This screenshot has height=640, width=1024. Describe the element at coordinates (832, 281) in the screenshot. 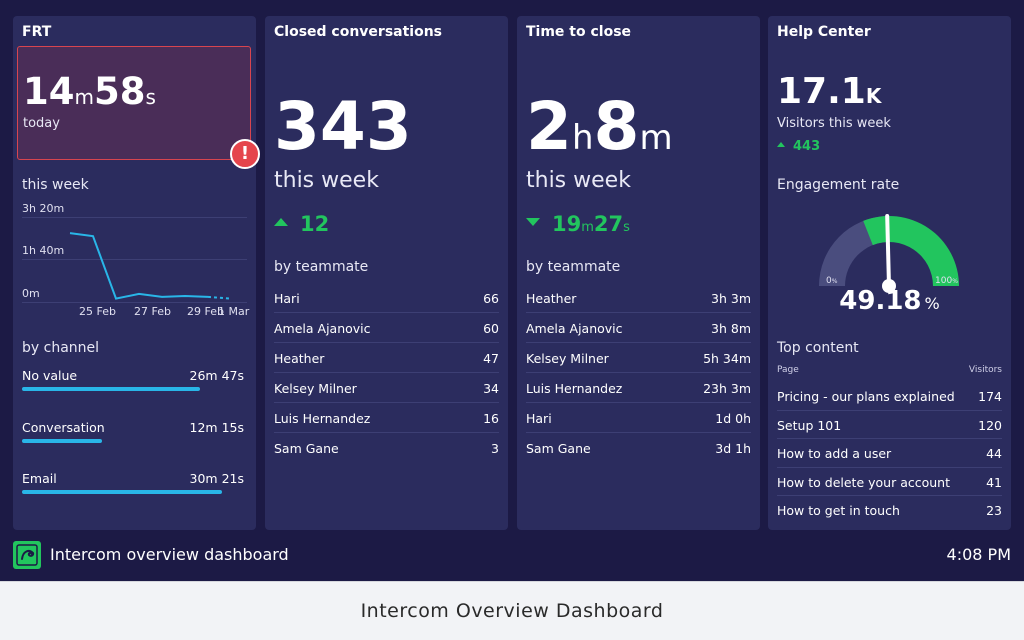

I see `gauge-min-label: 0%` at that location.